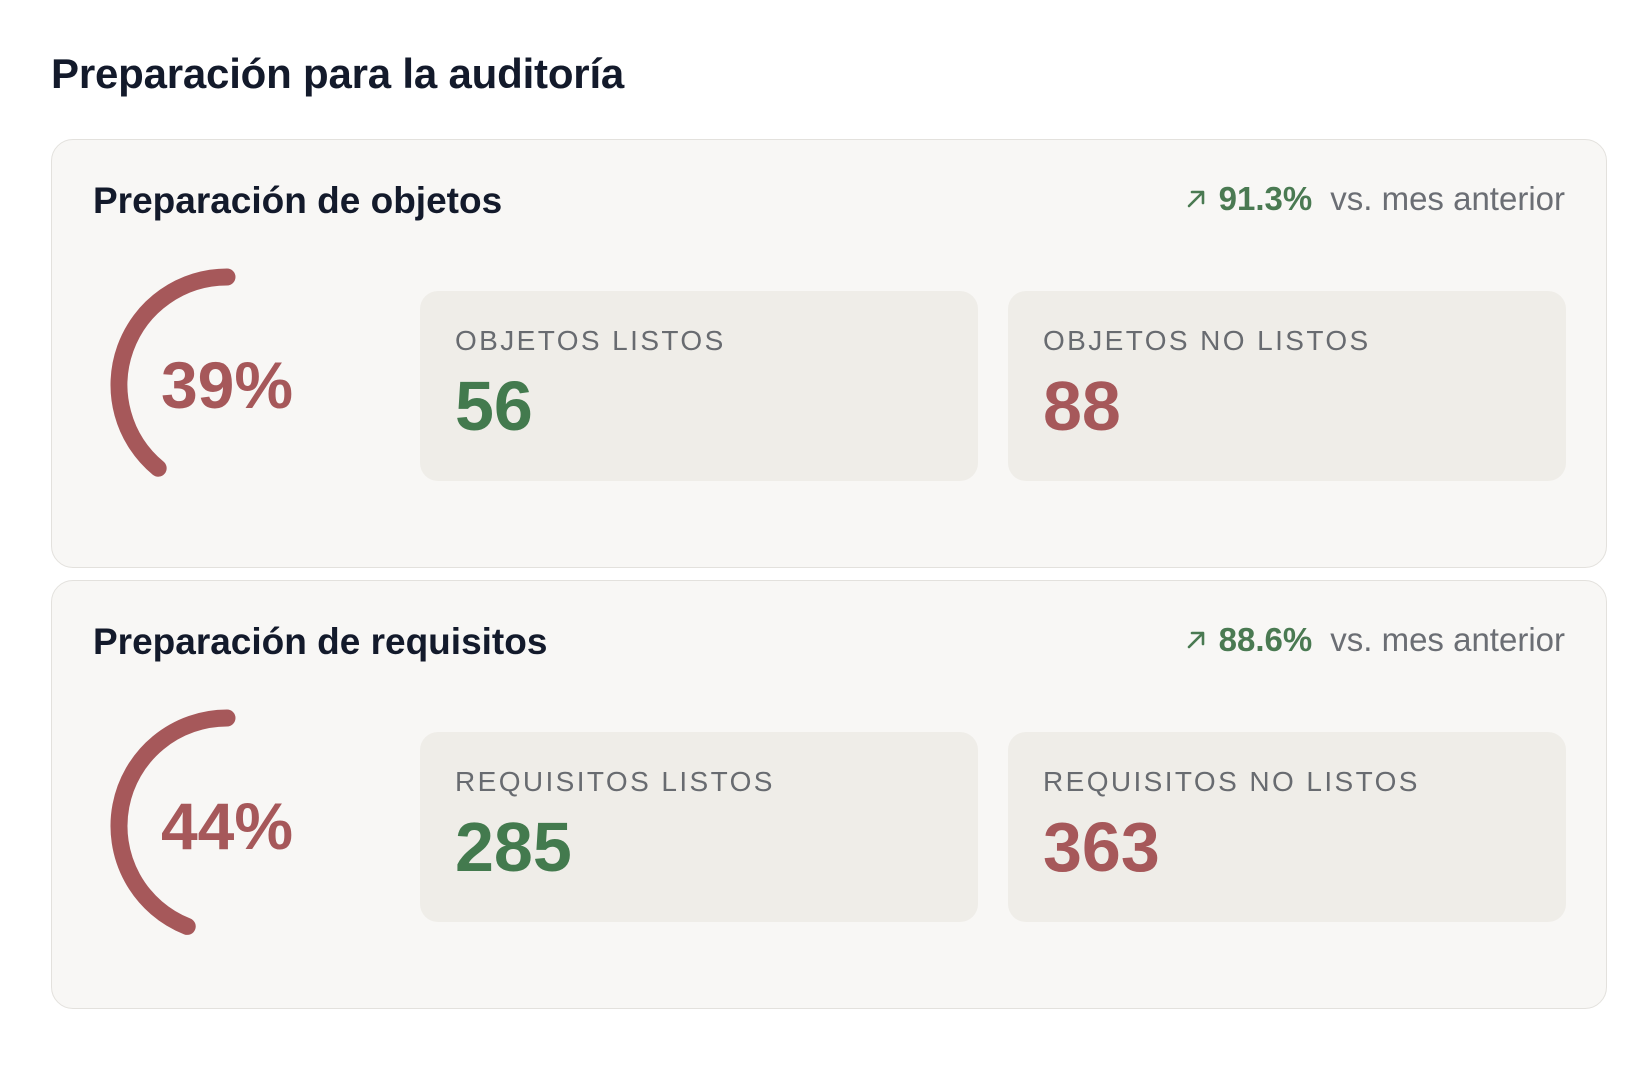 The image size is (1650, 1088). What do you see at coordinates (1101, 847) in the screenshot?
I see `not-ready-stat-value: 363` at bounding box center [1101, 847].